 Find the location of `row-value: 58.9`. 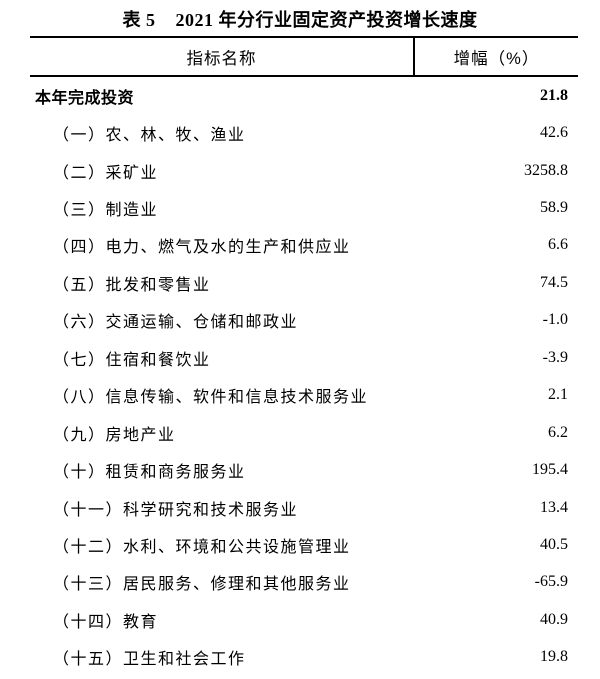

row-value: 58.9 is located at coordinates (554, 208).